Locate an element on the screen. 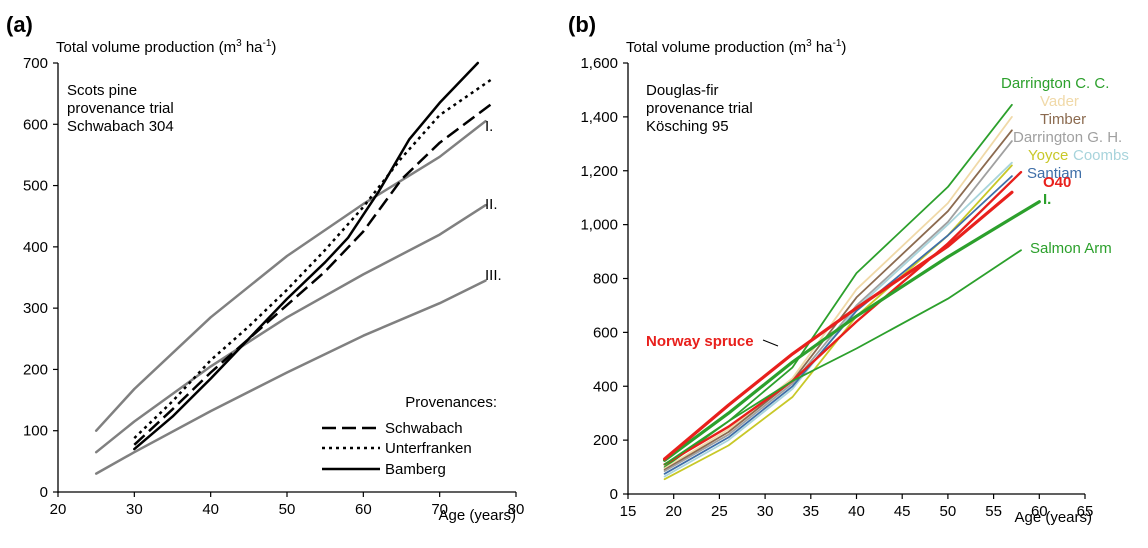  panel-b-x-tick-label: 55 is located at coordinates (993, 511).